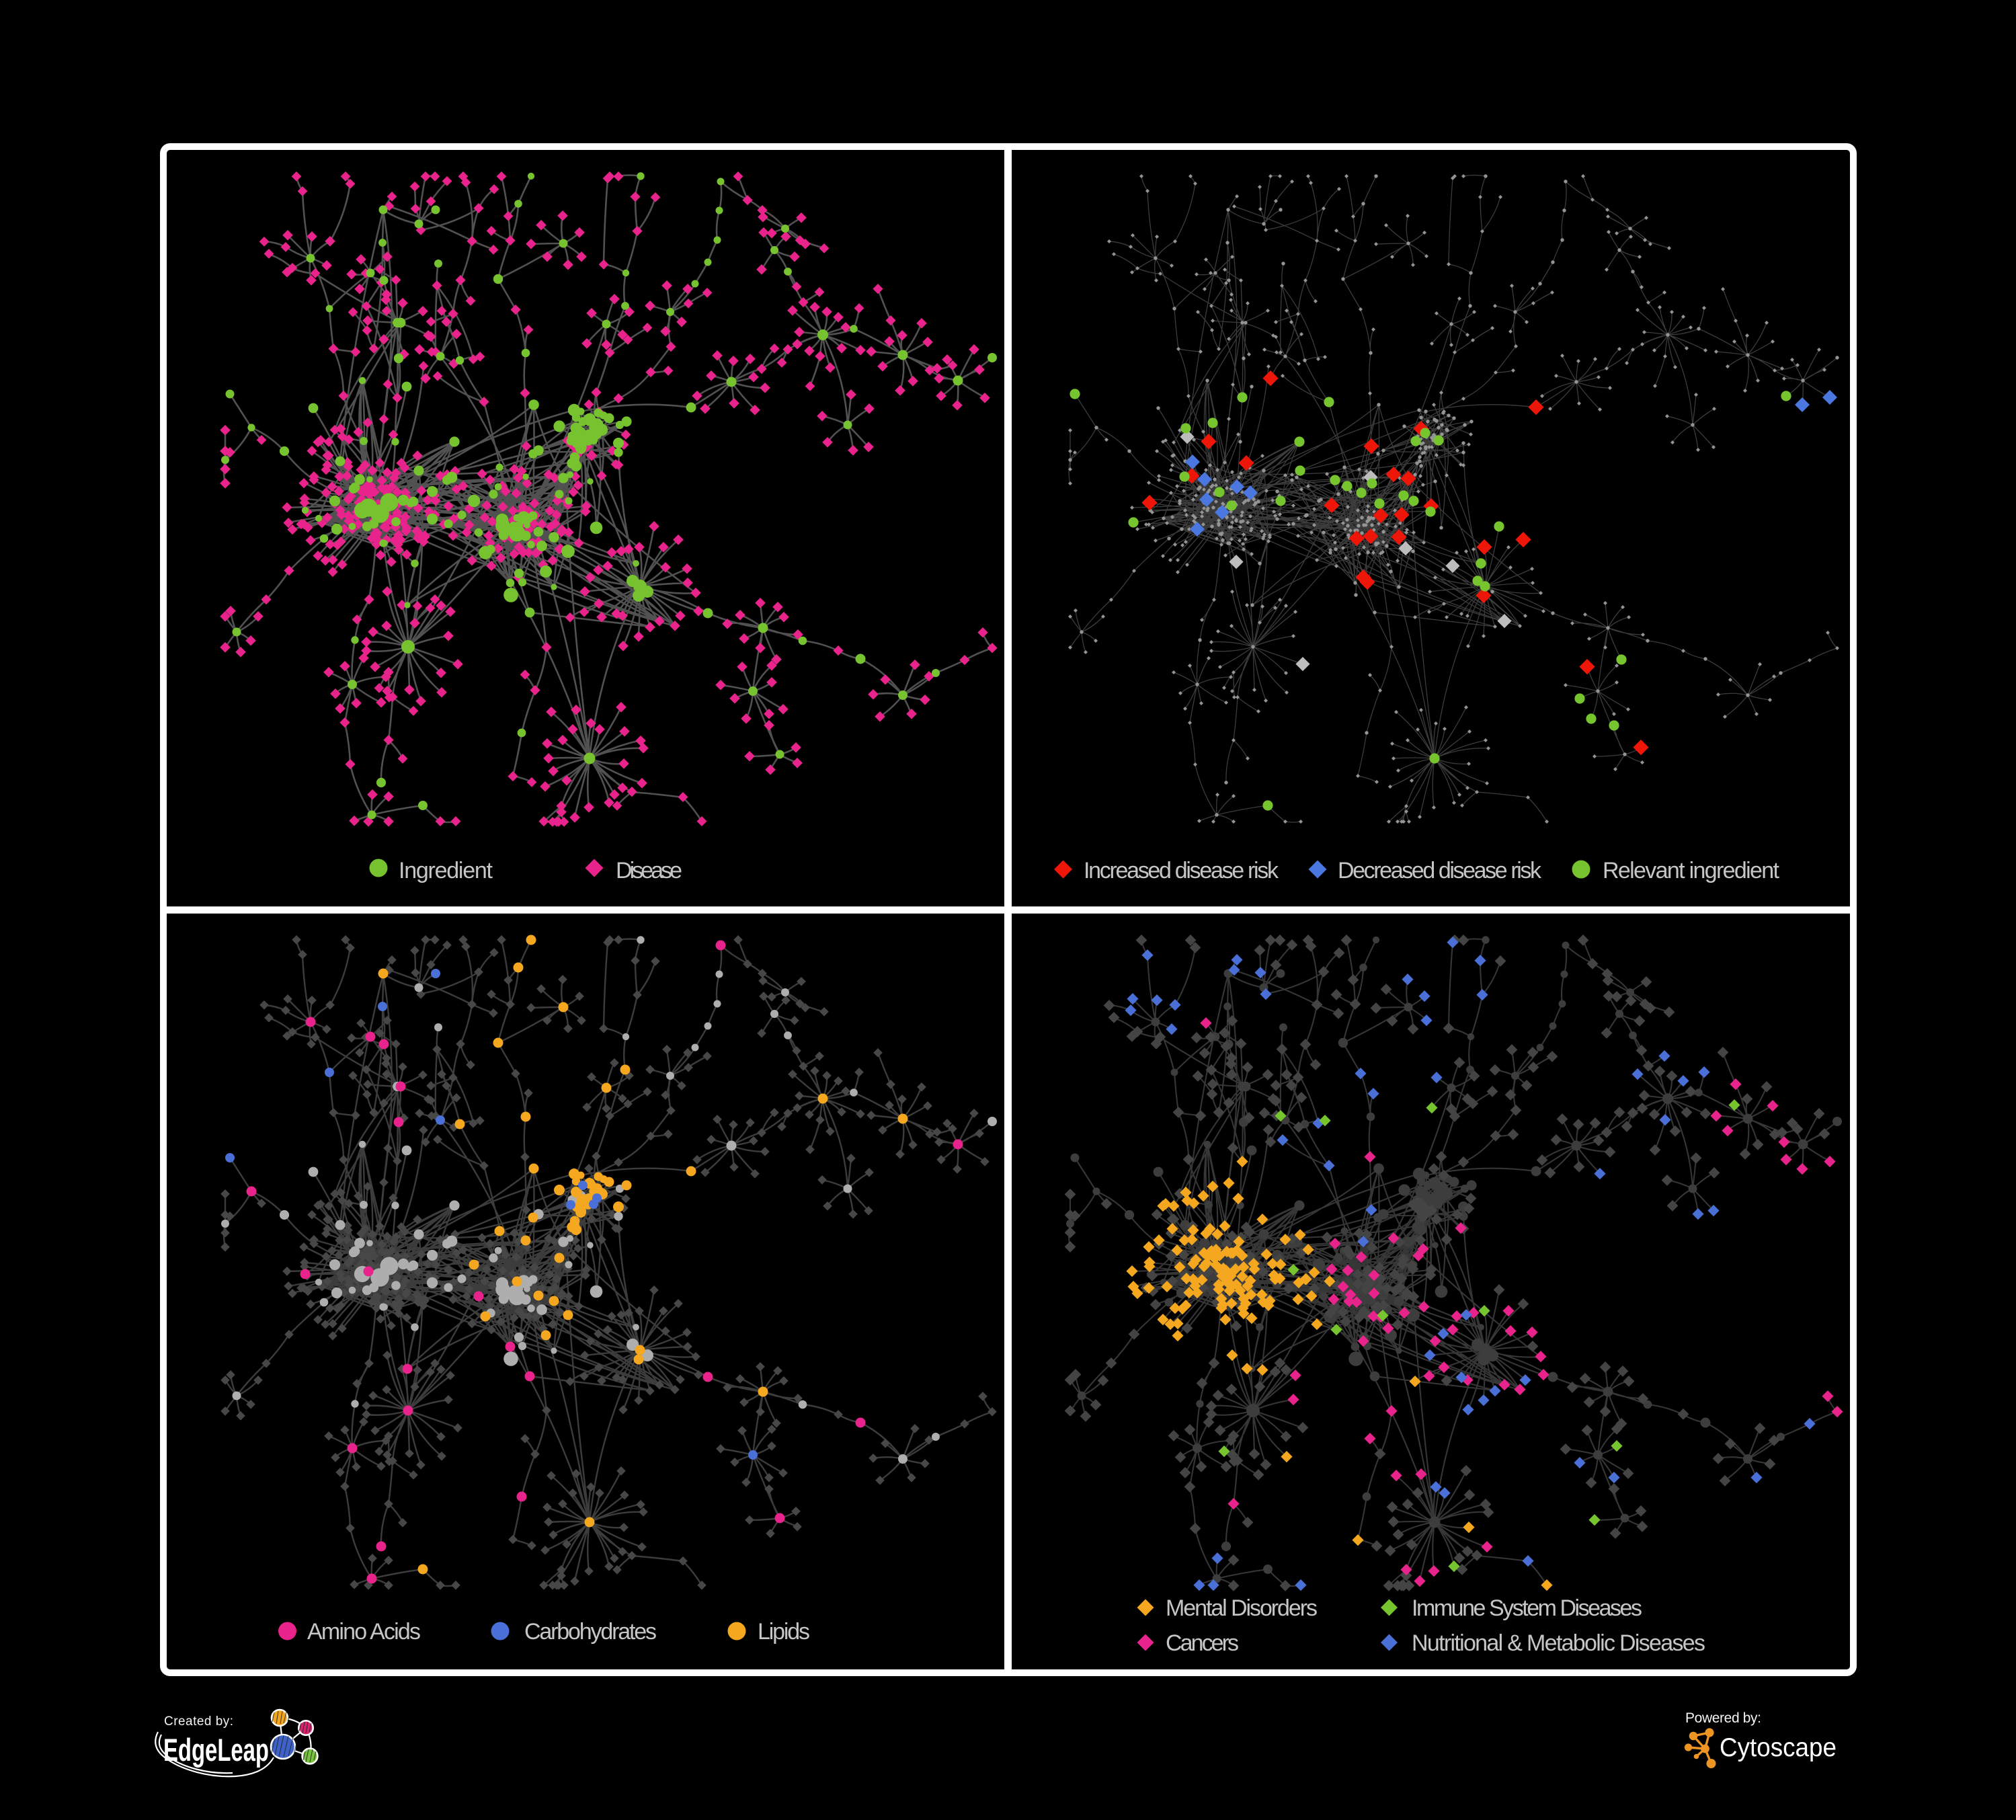 The width and height of the screenshot is (2016, 1820). I want to click on svg-text: Decreased disease risk, so click(1440, 870).